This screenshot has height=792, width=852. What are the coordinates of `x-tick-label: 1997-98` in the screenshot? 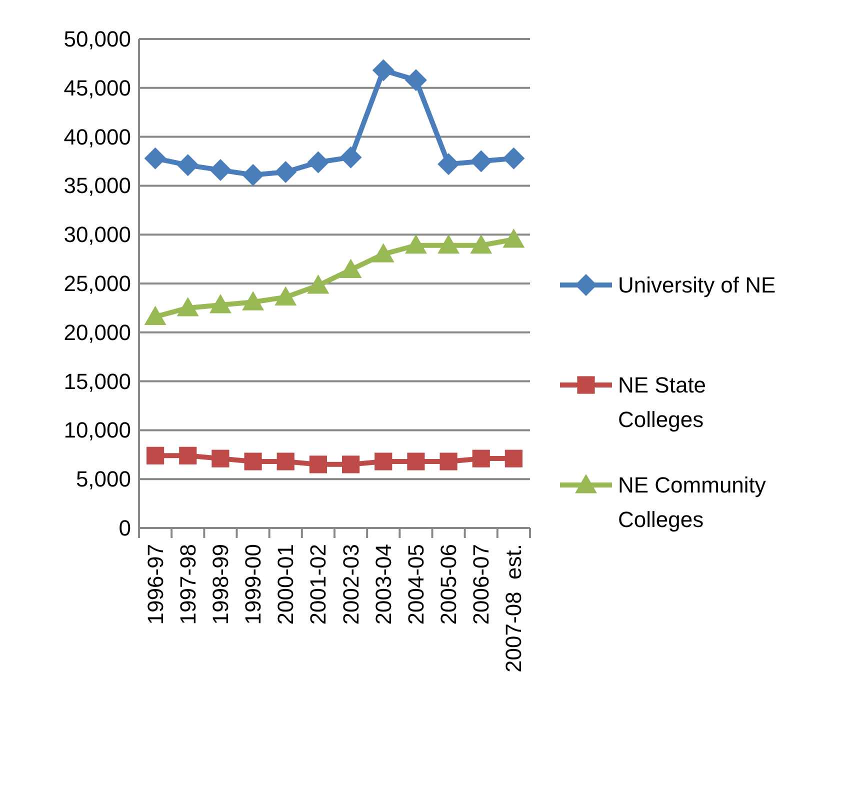 It's located at (187, 584).